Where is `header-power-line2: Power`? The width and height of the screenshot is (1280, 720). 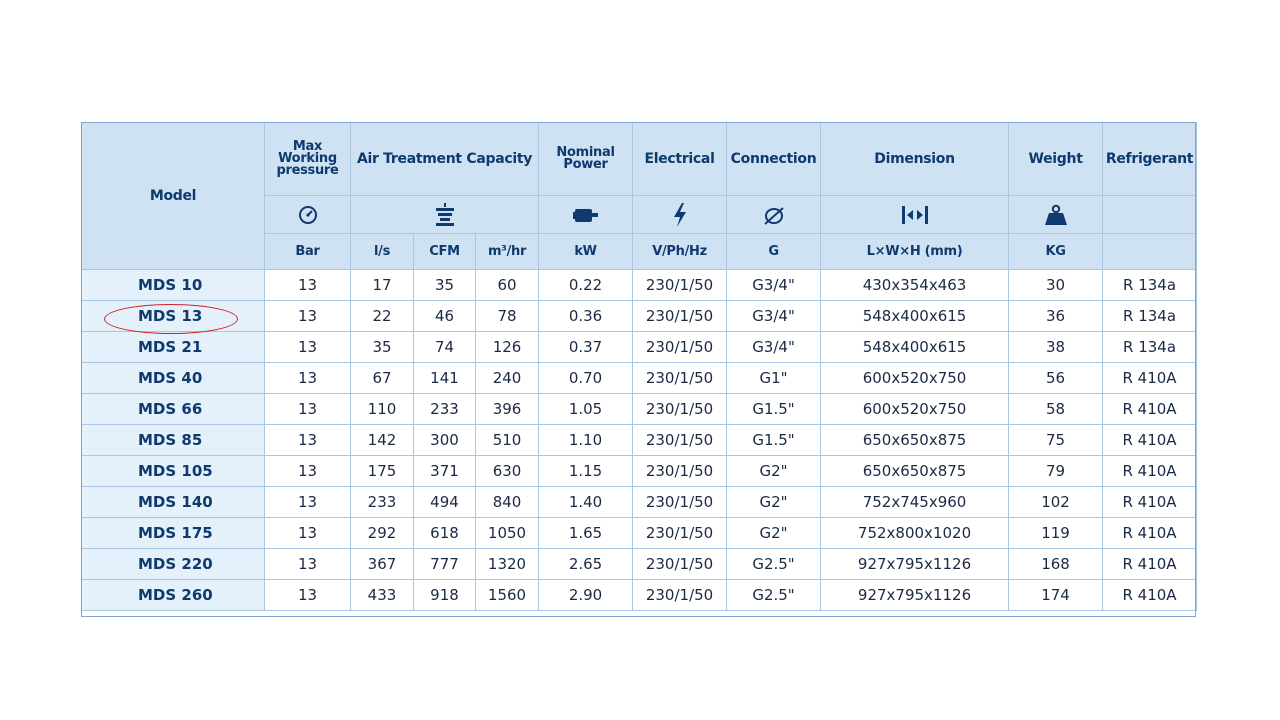
header-power-line2: Power is located at coordinates (585, 164).